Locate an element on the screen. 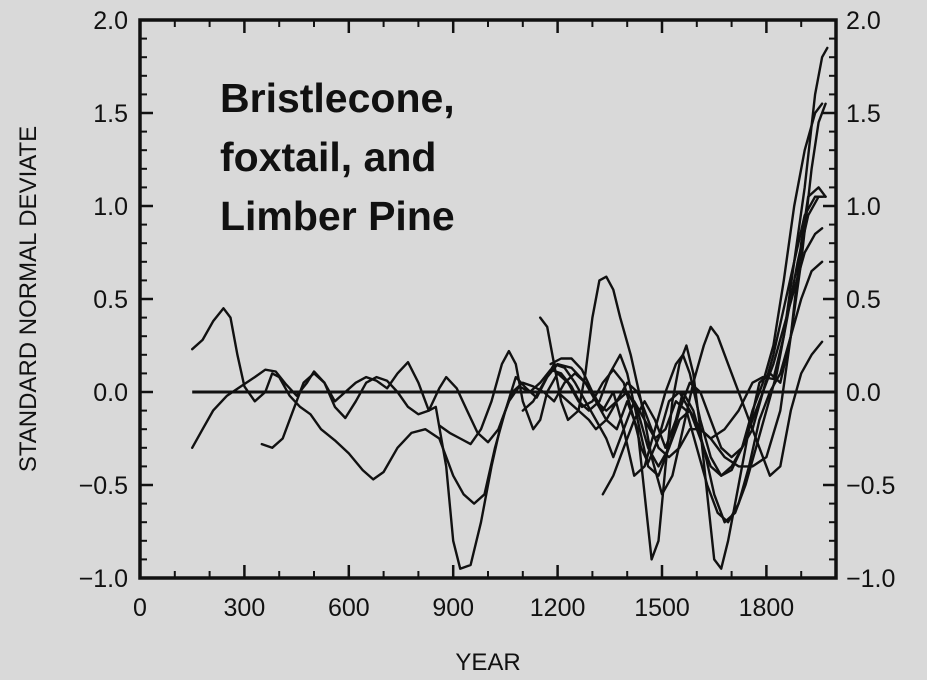  x-tick-label: 1500 is located at coordinates (662, 608).